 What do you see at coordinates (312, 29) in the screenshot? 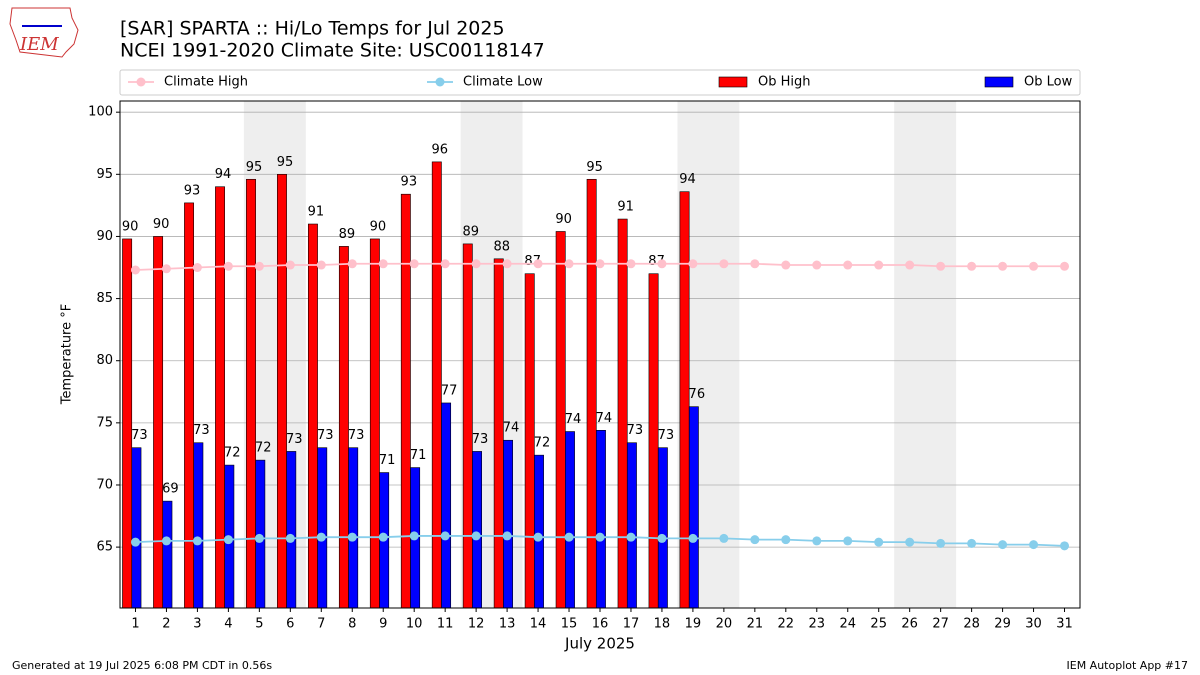
I see `chart-title: [SAR] SPARTA :: Hi/Lo Temps for Jul 2025` at bounding box center [312, 29].